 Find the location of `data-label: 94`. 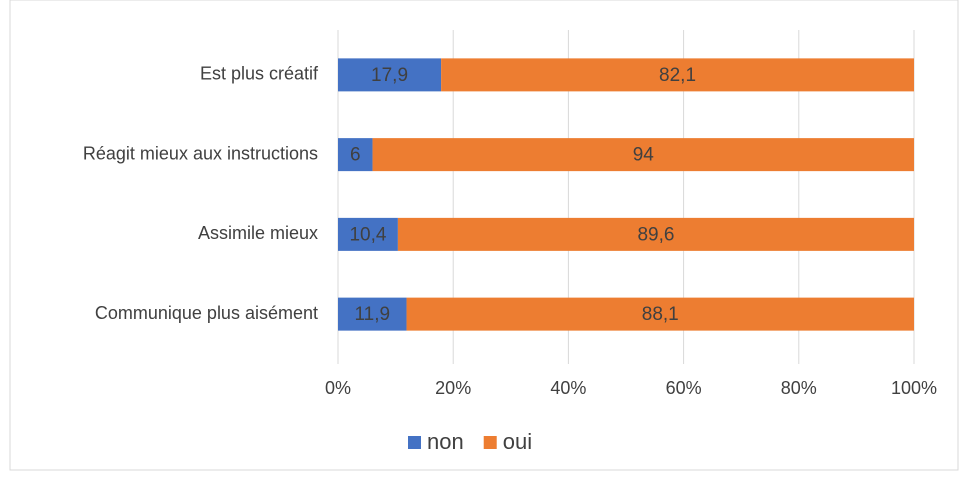

data-label: 94 is located at coordinates (644, 155).